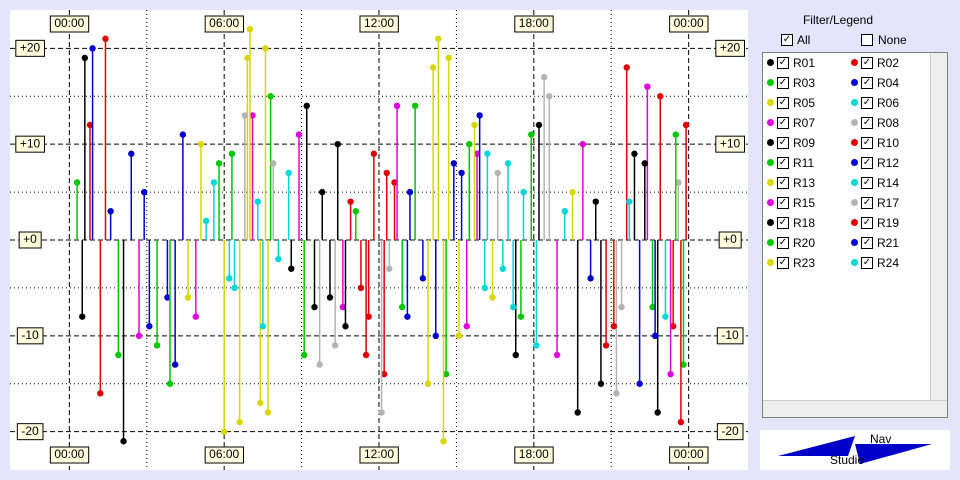 Image resolution: width=960 pixels, height=480 pixels. I want to click on vertical-scrollbar, so click(938, 227).